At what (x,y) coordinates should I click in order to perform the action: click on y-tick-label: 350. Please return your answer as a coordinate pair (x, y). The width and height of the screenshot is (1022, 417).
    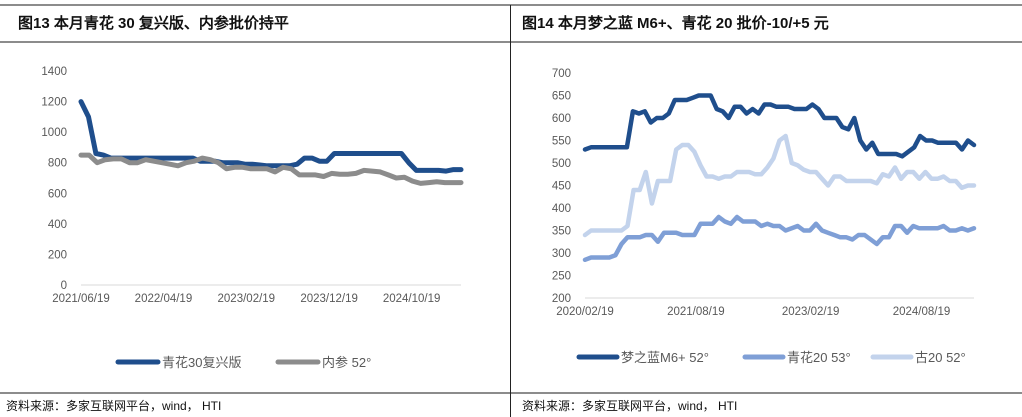
    Looking at the image, I should click on (561, 232).